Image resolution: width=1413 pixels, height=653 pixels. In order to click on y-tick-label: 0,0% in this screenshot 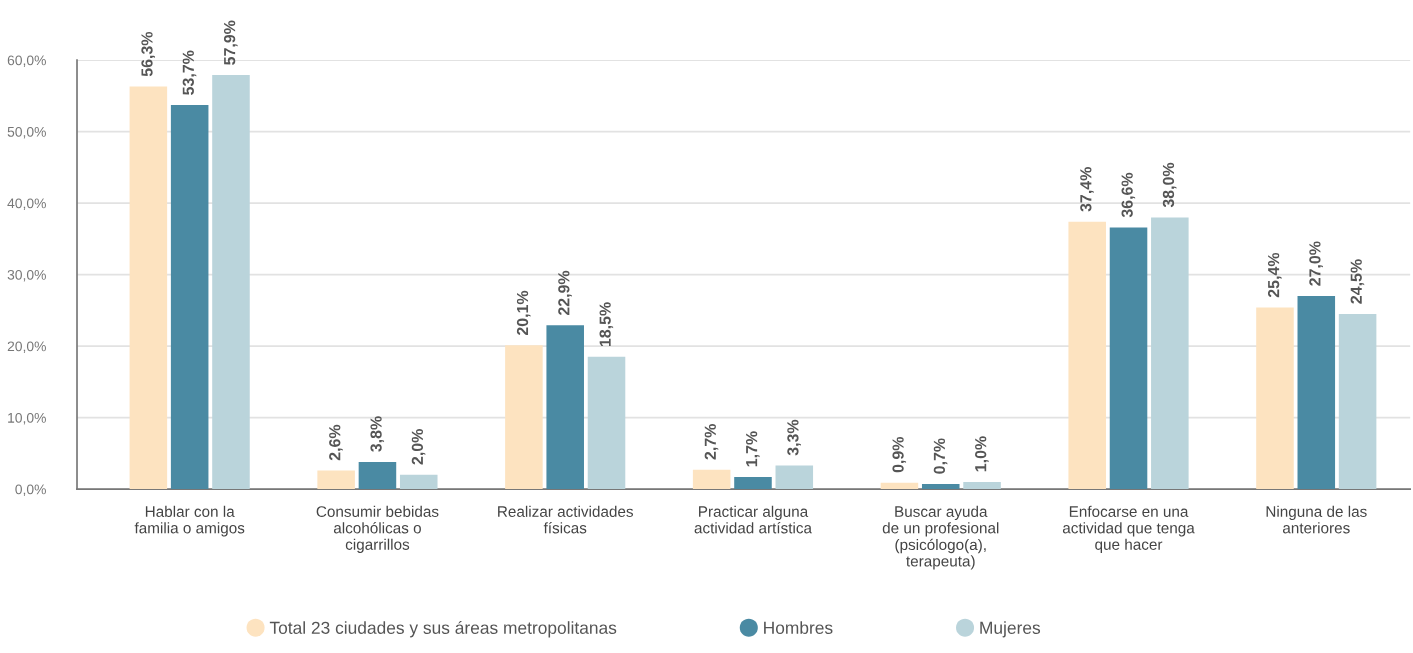, I will do `click(30, 490)`.